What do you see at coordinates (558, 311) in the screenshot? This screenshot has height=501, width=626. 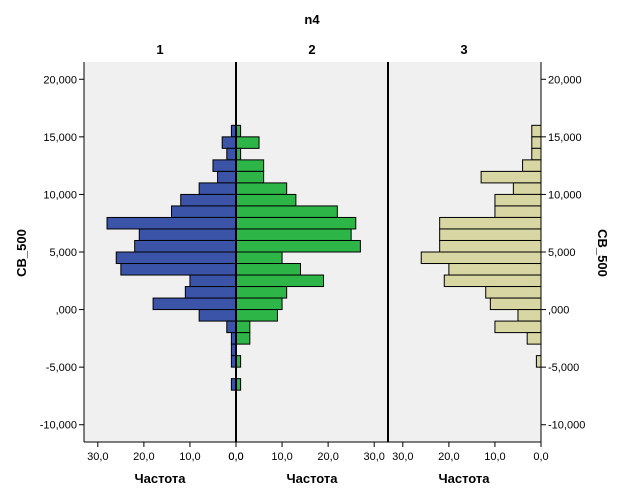 I see `y-tick-label-right: ,000` at bounding box center [558, 311].